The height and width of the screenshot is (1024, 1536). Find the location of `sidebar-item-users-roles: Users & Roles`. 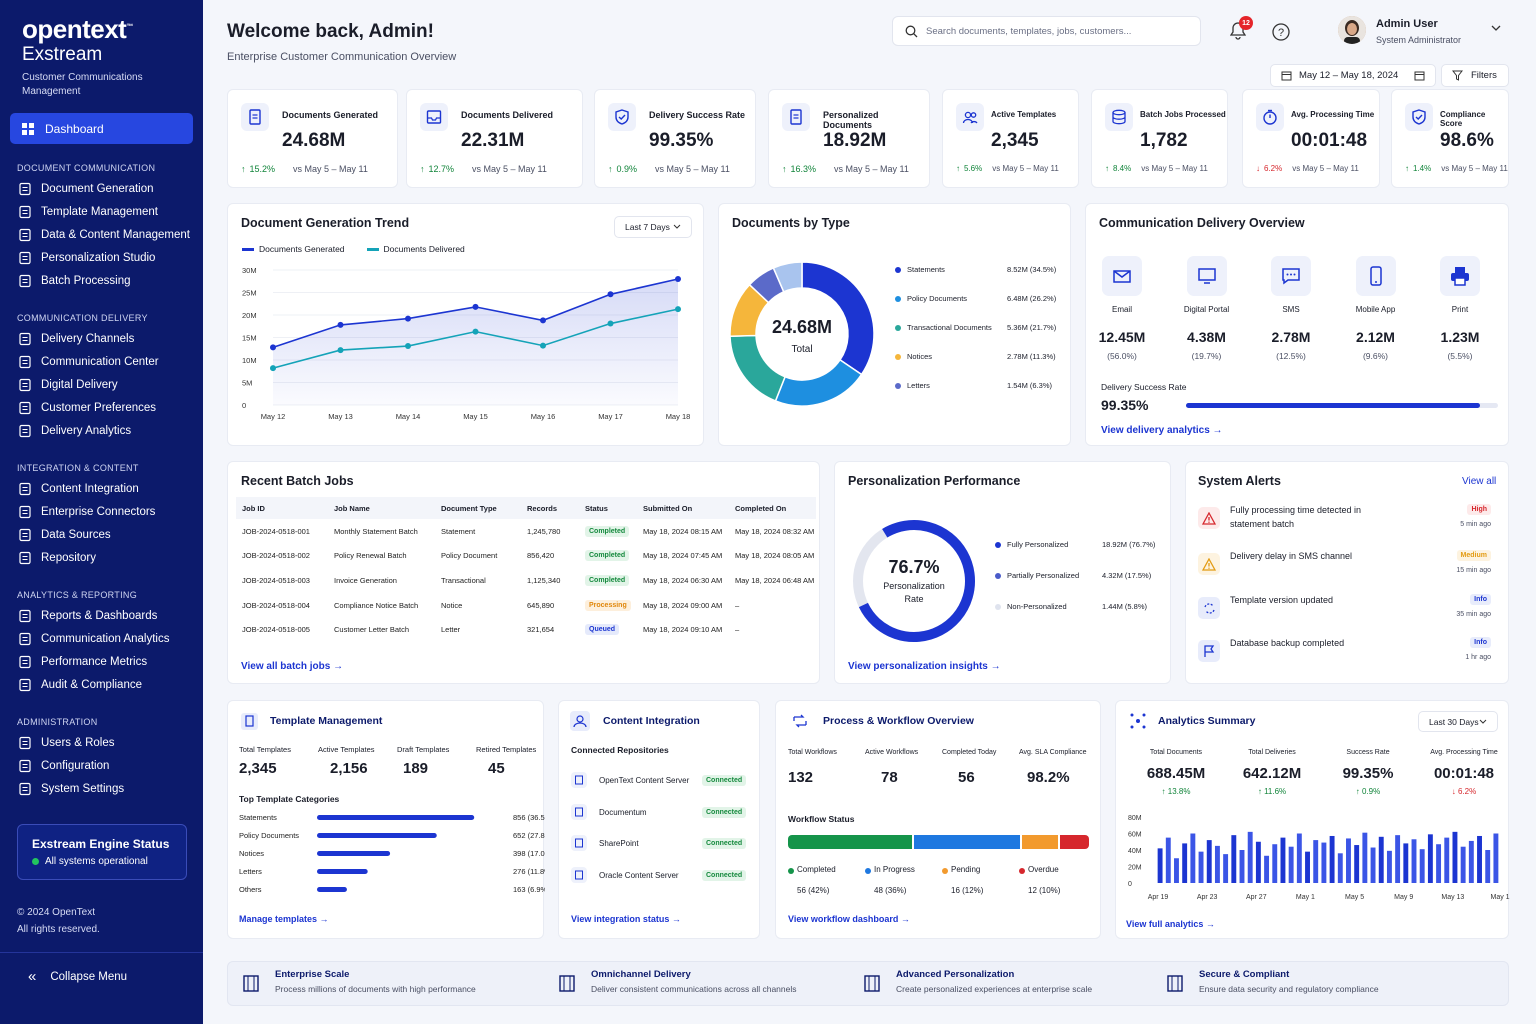

sidebar-item-users-roles: Users & Roles is located at coordinates (66, 743).